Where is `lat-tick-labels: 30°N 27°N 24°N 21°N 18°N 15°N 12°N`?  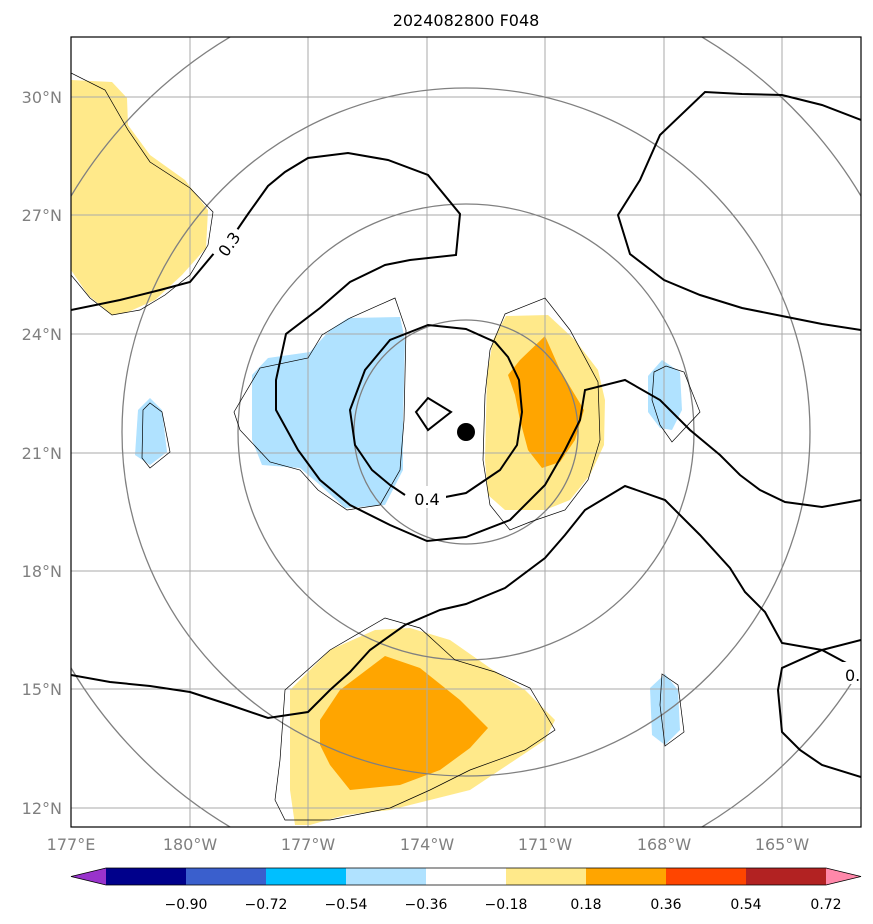 lat-tick-labels: 30°N 27°N 24°N 21°N 18°N 15°N 12°N is located at coordinates (42, 453).